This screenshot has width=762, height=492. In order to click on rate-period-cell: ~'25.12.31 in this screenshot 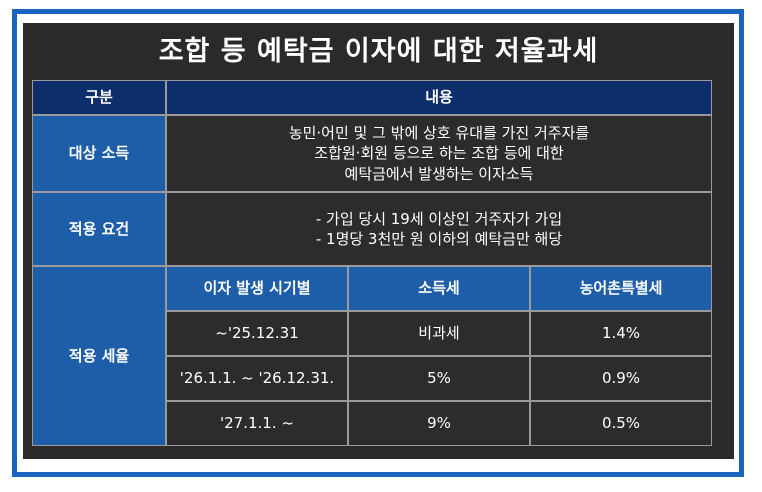, I will do `click(257, 333)`.